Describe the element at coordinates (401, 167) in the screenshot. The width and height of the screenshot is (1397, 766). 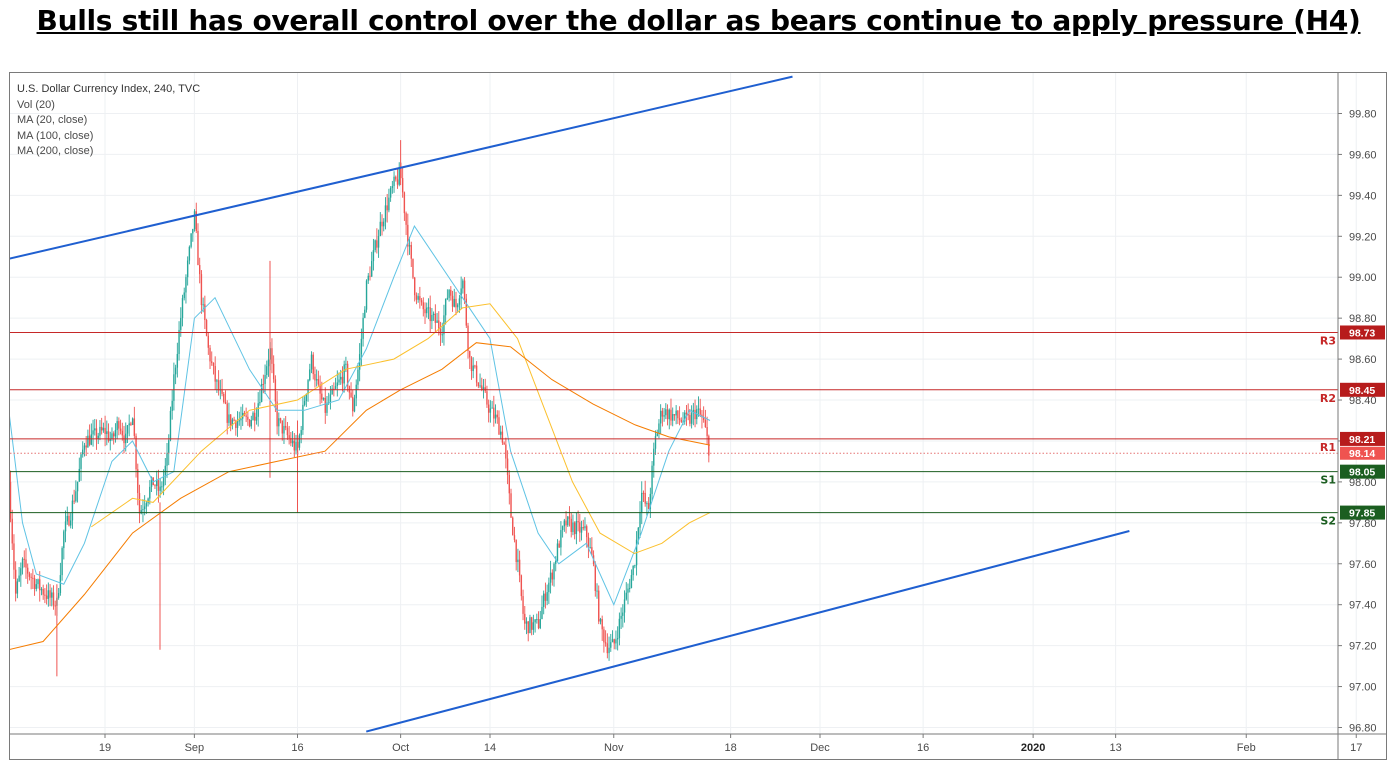
I see `upper-trendline` at that location.